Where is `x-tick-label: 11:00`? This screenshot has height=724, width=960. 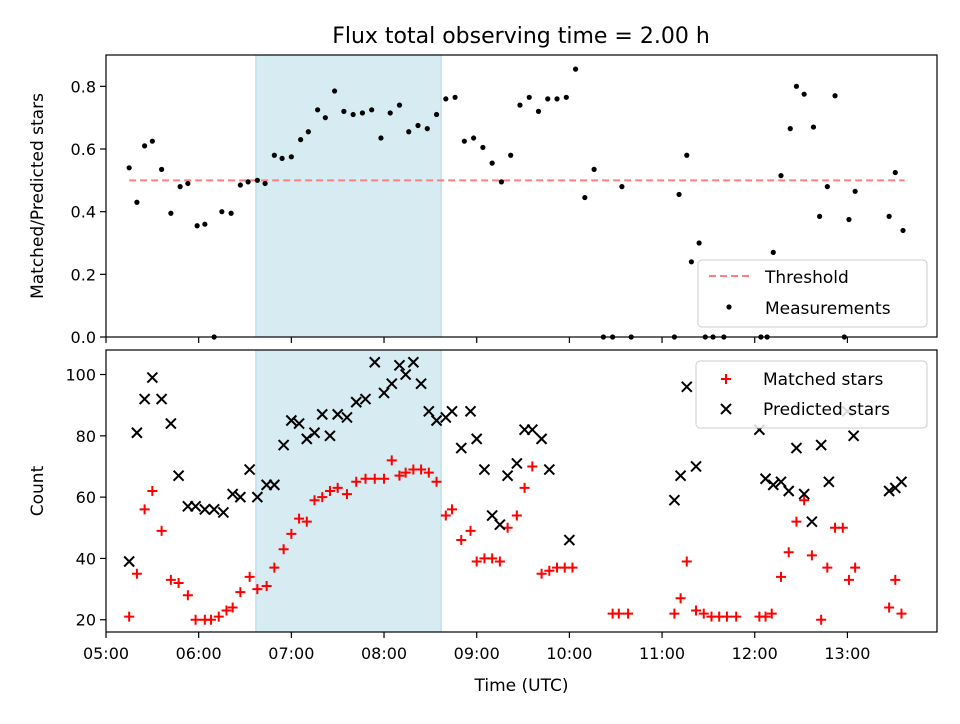 x-tick-label: 11:00 is located at coordinates (662, 653).